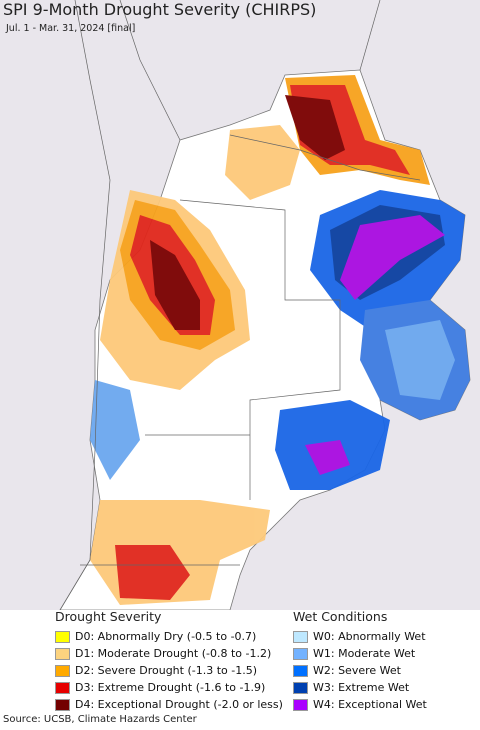 The height and width of the screenshot is (730, 480). I want to click on subtitle: Jul. 1 - Mar. 31, 2024 [final], so click(71, 28).